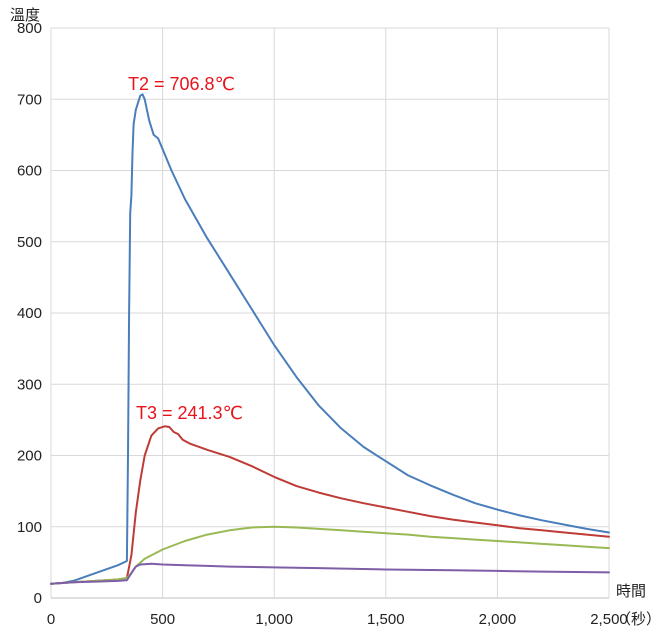  Describe the element at coordinates (386, 619) in the screenshot. I see `x-tick-label: 1,500` at that location.